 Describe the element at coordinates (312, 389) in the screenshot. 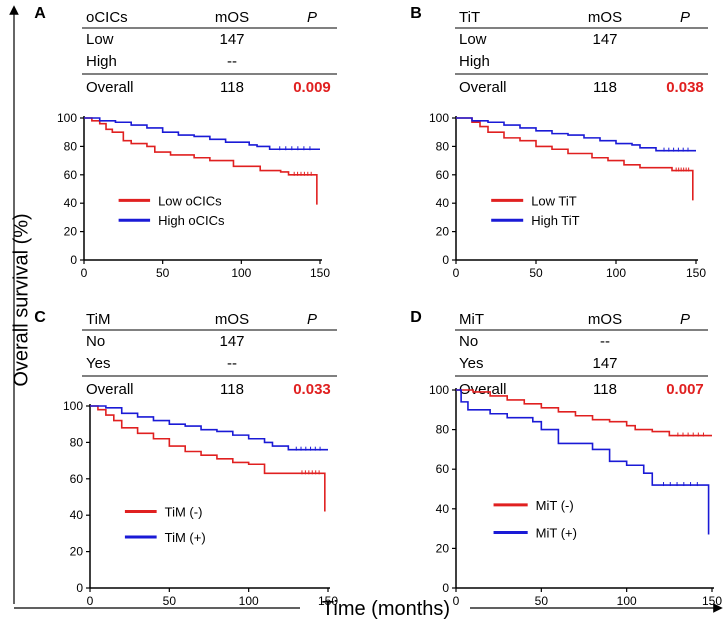

I see `table-overall-pvalue: 0.033` at that location.